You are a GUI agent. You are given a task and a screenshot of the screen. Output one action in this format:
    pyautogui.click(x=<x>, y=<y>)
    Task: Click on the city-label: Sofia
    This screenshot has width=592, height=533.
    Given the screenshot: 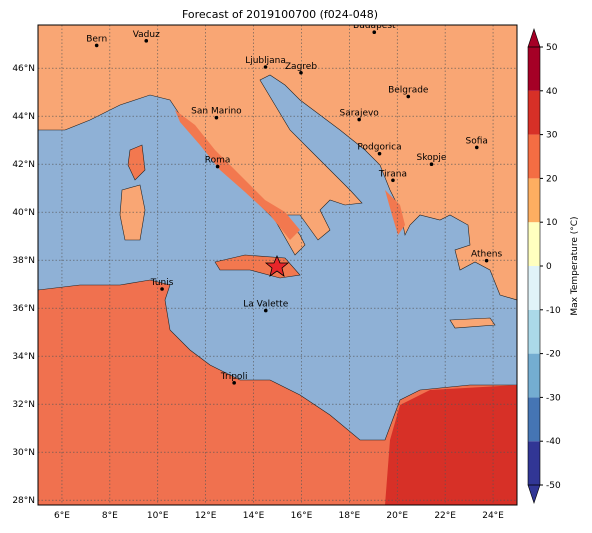 What is the action you would take?
    pyautogui.click(x=477, y=141)
    